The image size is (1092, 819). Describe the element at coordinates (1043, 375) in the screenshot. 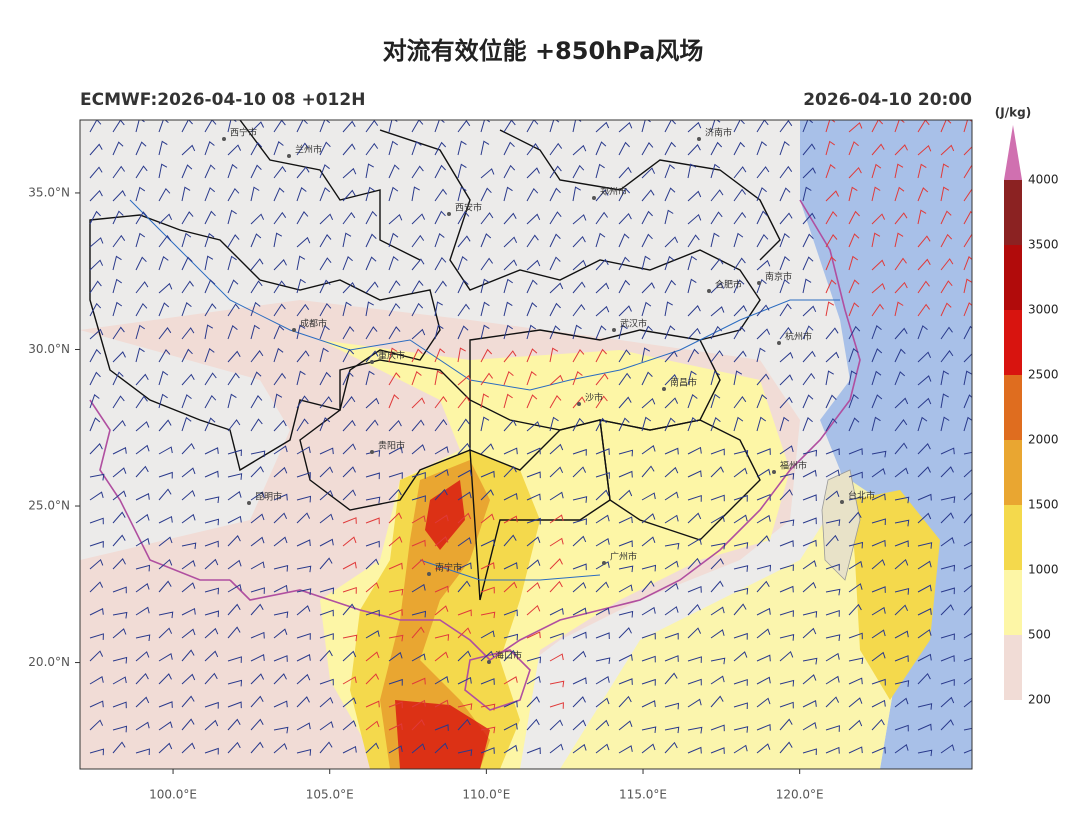

I see `colorbar-label: 2500` at that location.